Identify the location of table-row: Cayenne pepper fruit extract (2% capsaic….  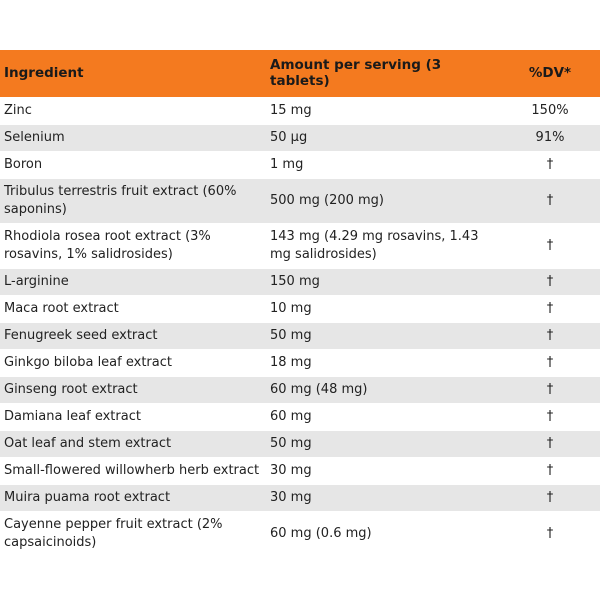
(300, 533).